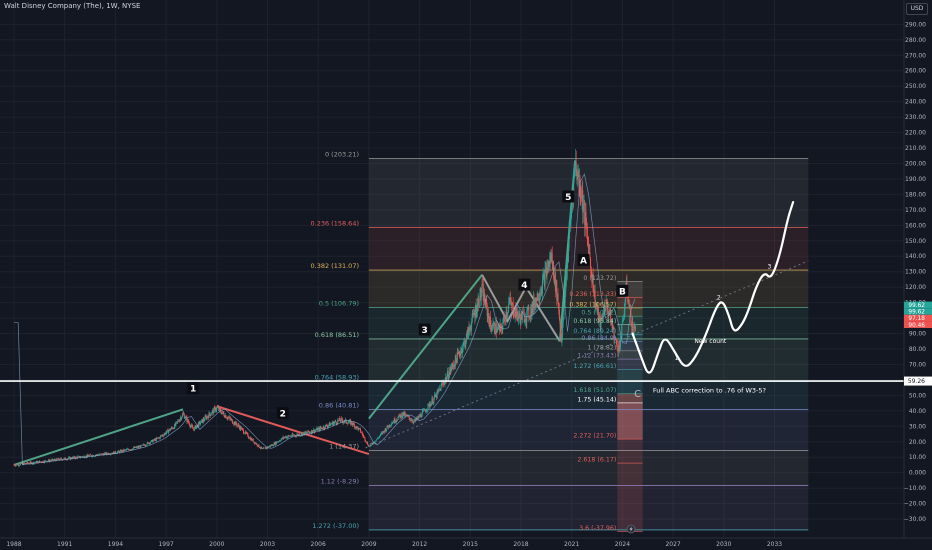  Describe the element at coordinates (916, 313) in the screenshot. I see `last-price-value: 99.62` at that location.